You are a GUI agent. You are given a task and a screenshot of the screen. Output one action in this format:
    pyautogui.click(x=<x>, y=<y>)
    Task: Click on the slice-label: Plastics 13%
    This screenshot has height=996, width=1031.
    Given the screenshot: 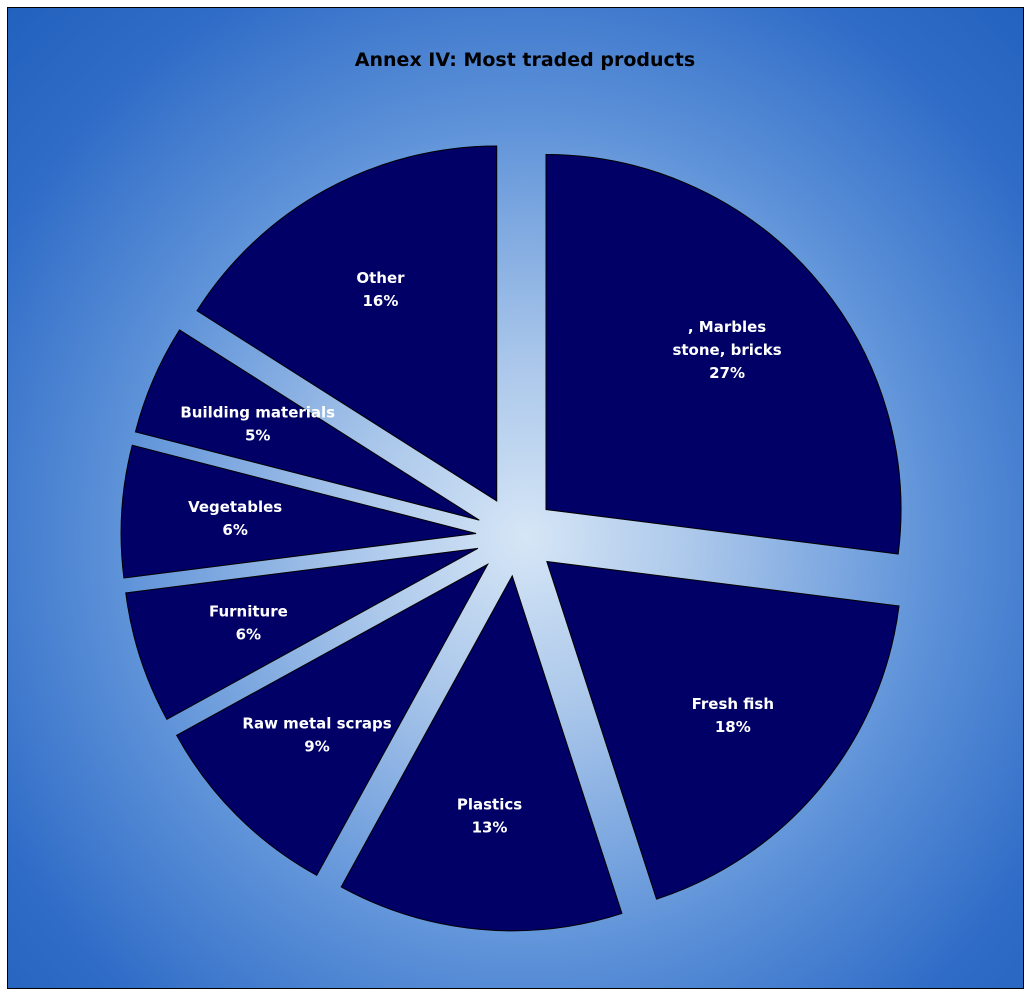 What is the action you would take?
    pyautogui.click(x=489, y=816)
    